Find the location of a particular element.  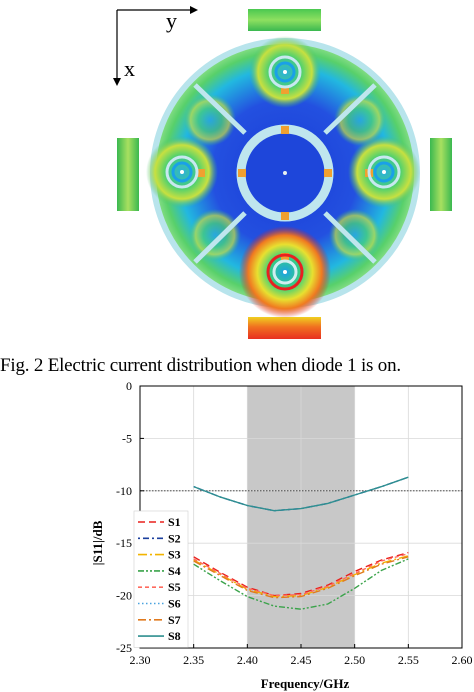

y-tick-label: -20 is located at coordinates (124, 596).